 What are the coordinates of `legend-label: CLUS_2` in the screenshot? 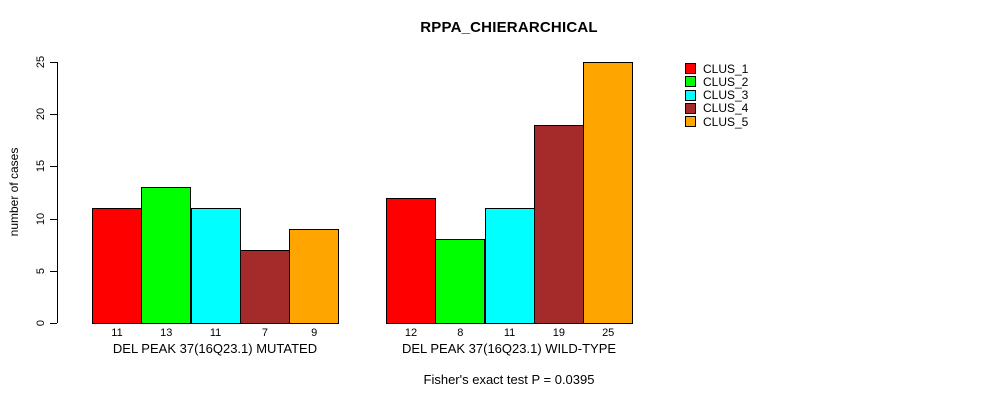 It's located at (726, 81).